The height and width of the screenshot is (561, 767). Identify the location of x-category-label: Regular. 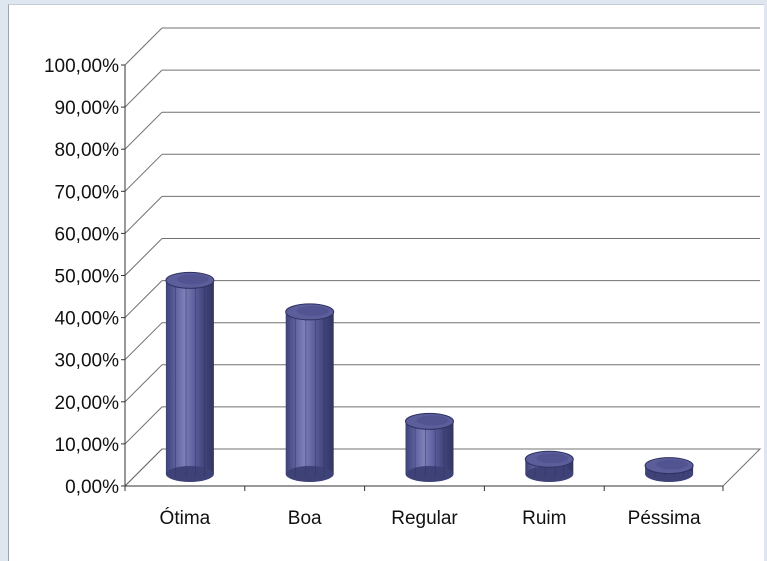
(424, 518).